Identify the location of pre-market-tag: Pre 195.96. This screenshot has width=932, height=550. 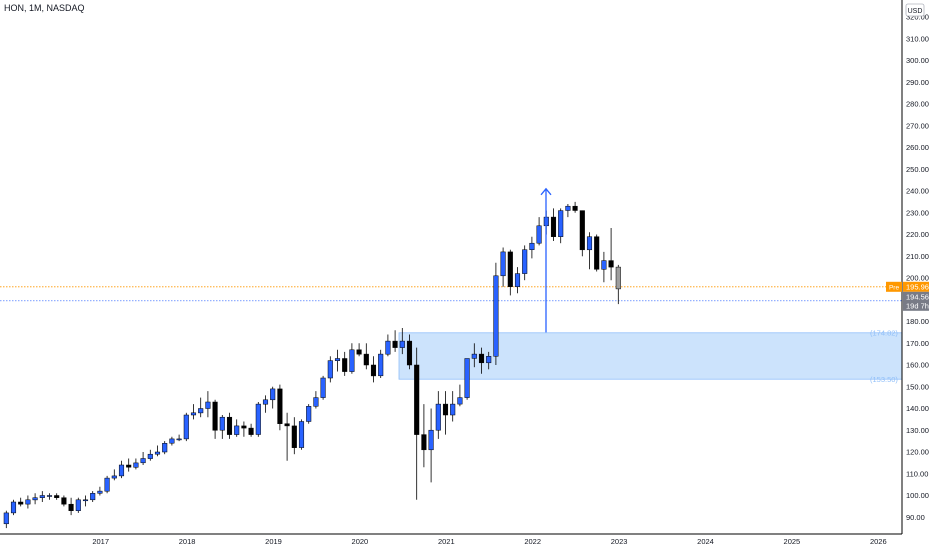
(907, 286).